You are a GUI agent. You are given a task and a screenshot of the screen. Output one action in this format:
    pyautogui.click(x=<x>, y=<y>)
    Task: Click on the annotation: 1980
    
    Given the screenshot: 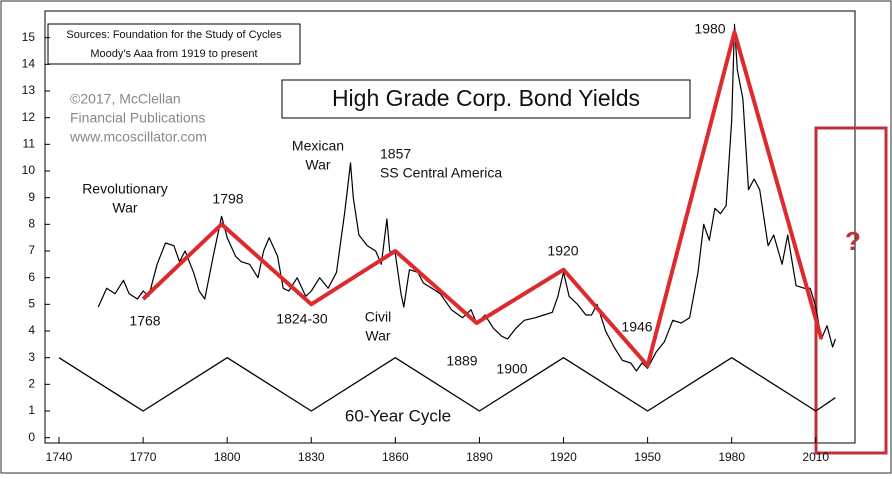 What is the action you would take?
    pyautogui.click(x=709, y=29)
    